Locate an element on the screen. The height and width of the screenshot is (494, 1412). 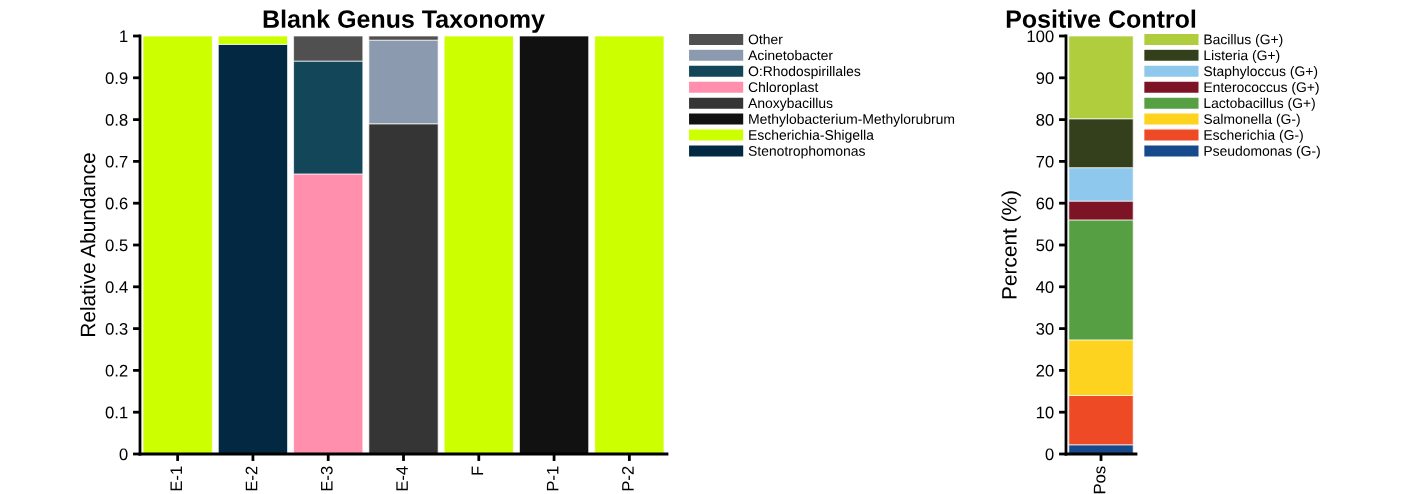
y-tick-label: 90 is located at coordinates (1045, 78).